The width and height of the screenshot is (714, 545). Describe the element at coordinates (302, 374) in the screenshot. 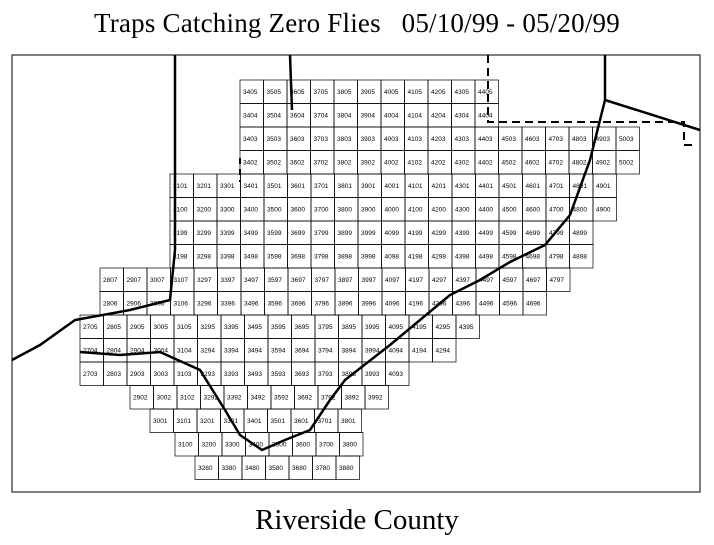

I see `grid-cell-label: 3693` at that location.